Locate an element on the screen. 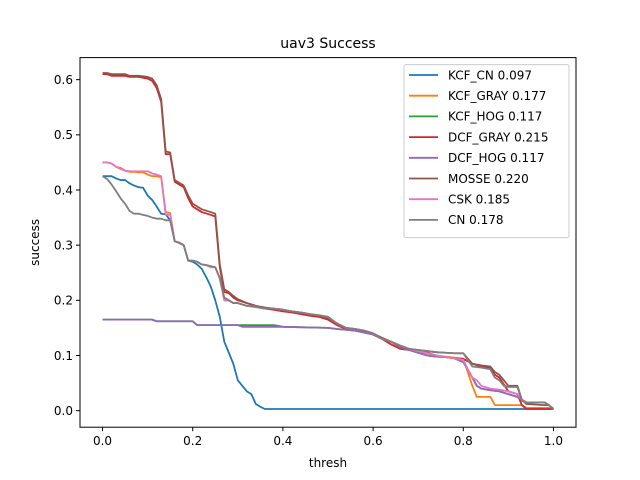 Image resolution: width=640 pixels, height=480 pixels. y-tick-label: 0.3 is located at coordinates (63, 245).